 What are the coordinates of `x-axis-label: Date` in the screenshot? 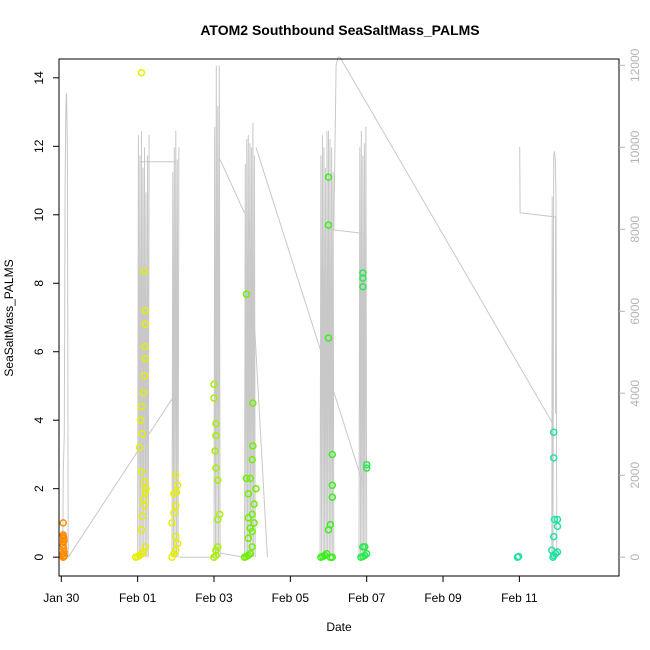 It's located at (339, 627).